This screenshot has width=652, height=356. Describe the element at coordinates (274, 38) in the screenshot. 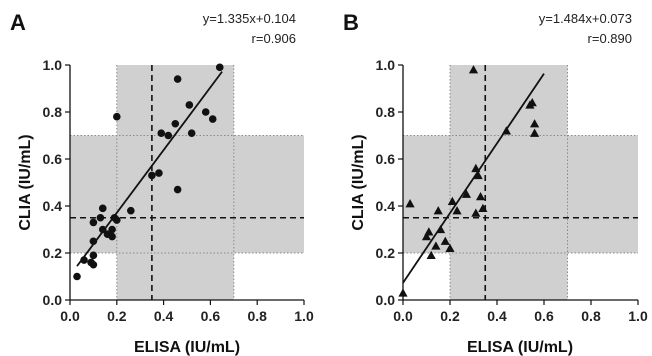

I see `correlation-coefficient: r=0.906` at that location.